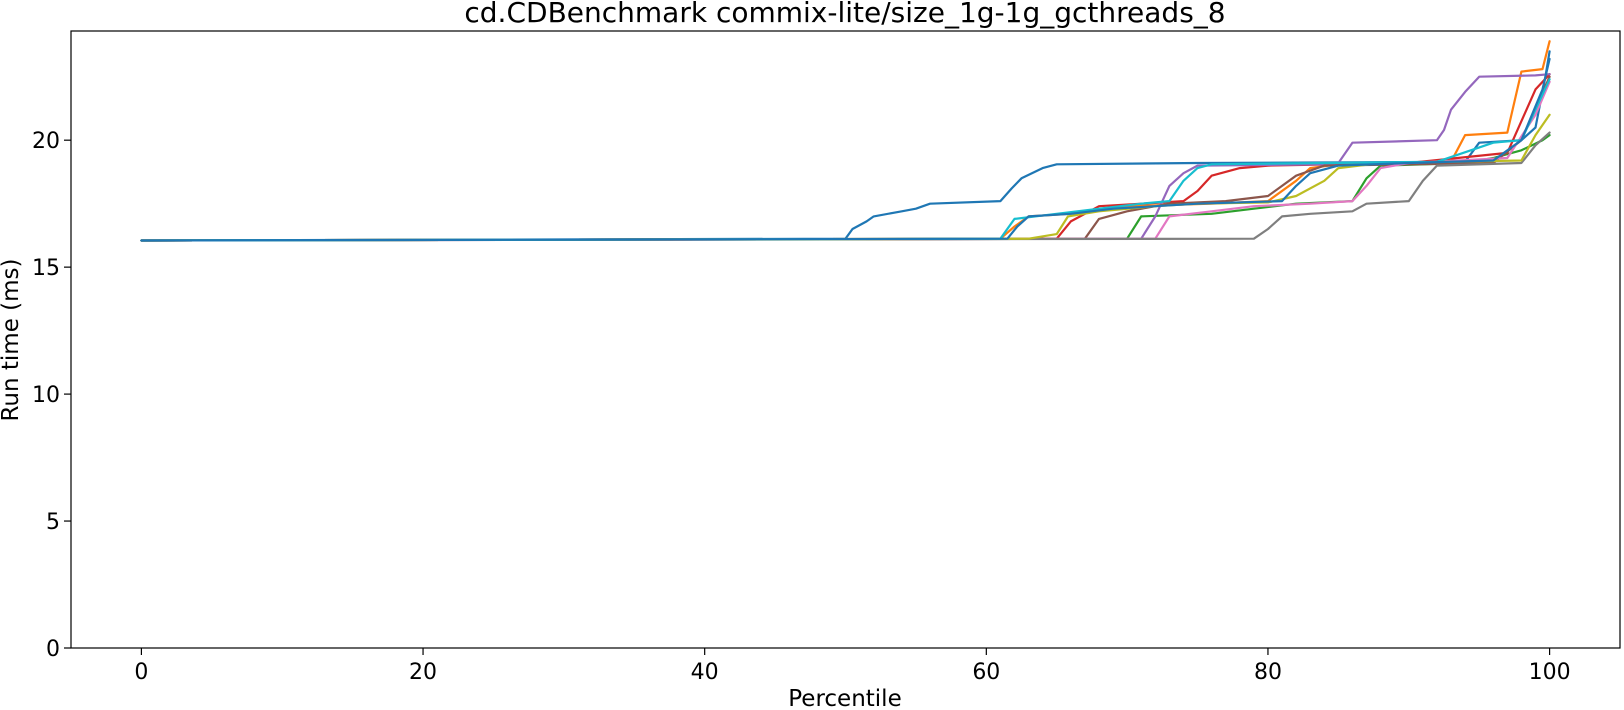 Image resolution: width=1624 pixels, height=710 pixels. I want to click on y-axis: 0 5 10 15 20, so click(51, 395).